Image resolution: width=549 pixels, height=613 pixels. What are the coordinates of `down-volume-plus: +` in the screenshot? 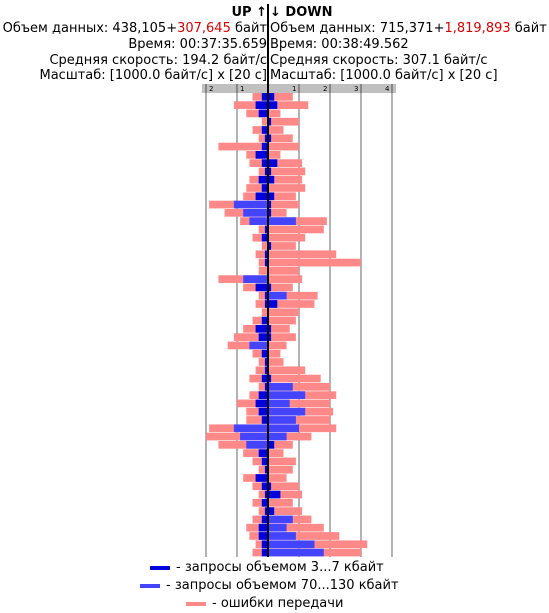 It's located at (439, 28).